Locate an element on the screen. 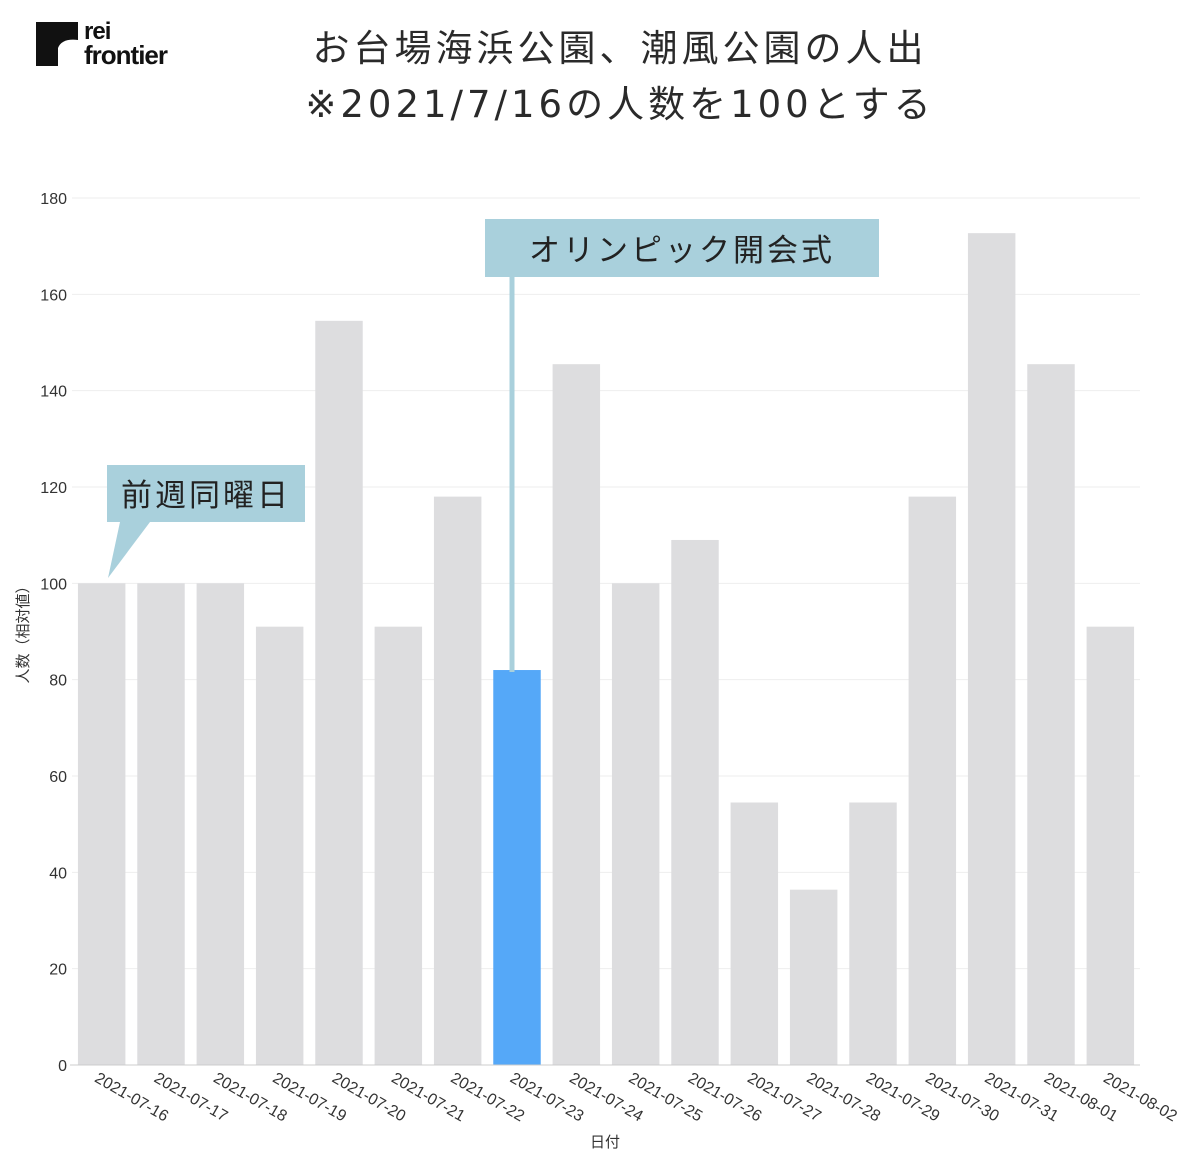 The height and width of the screenshot is (1159, 1200). logo: rei frontier is located at coordinates (111, 44).